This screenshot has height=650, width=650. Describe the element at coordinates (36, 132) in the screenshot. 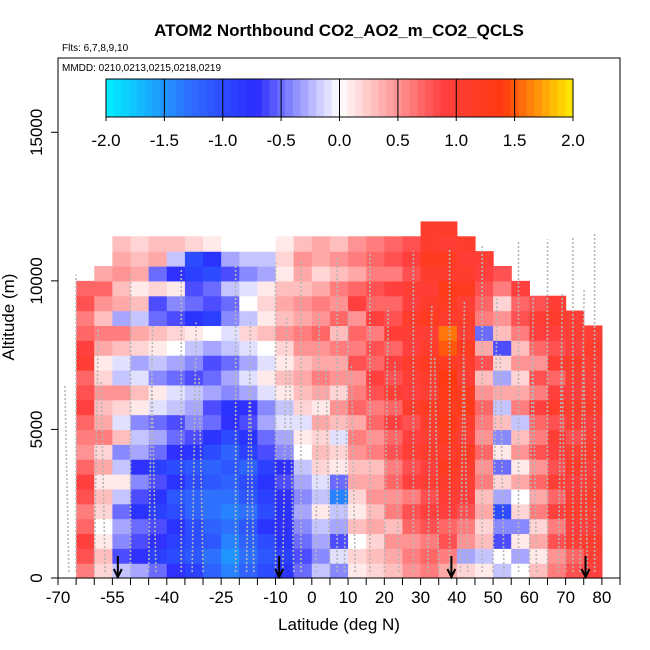

I see `y-tick-label: 15000` at that location.